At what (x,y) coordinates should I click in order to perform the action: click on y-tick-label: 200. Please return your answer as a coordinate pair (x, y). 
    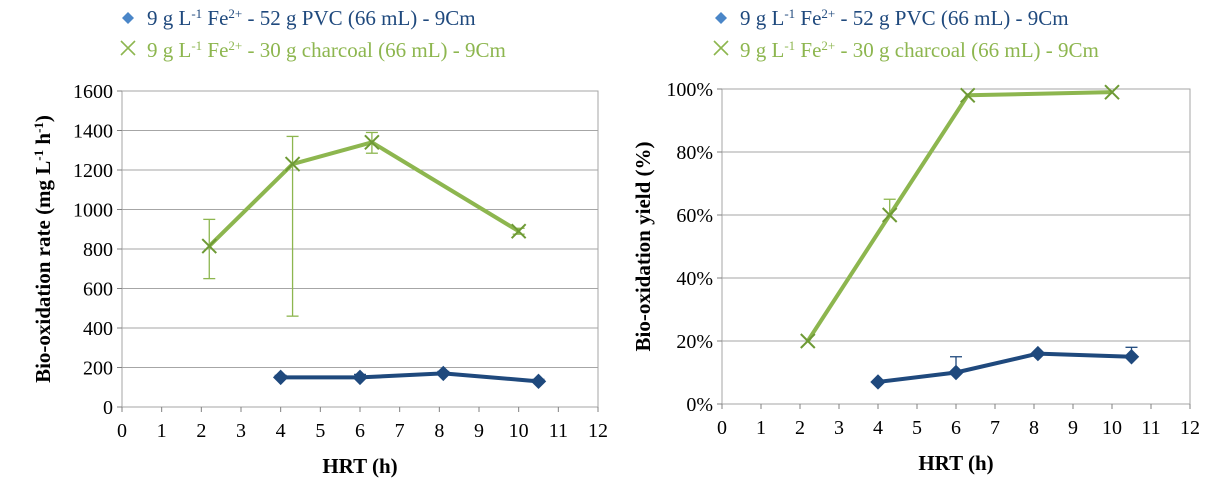
    Looking at the image, I should click on (98, 369).